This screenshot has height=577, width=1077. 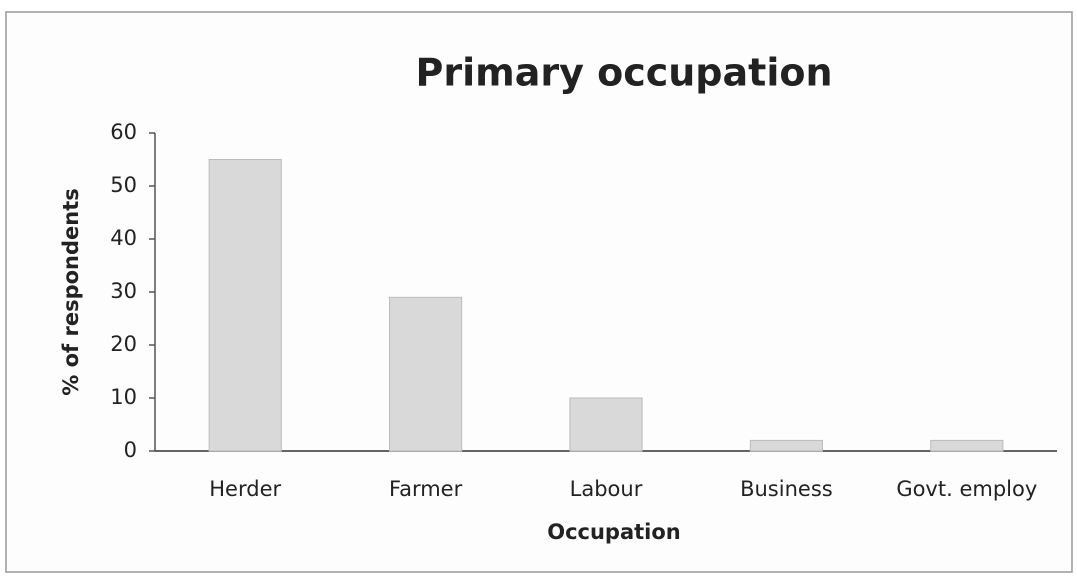 I want to click on y-tick-label: 40, so click(x=123, y=238).